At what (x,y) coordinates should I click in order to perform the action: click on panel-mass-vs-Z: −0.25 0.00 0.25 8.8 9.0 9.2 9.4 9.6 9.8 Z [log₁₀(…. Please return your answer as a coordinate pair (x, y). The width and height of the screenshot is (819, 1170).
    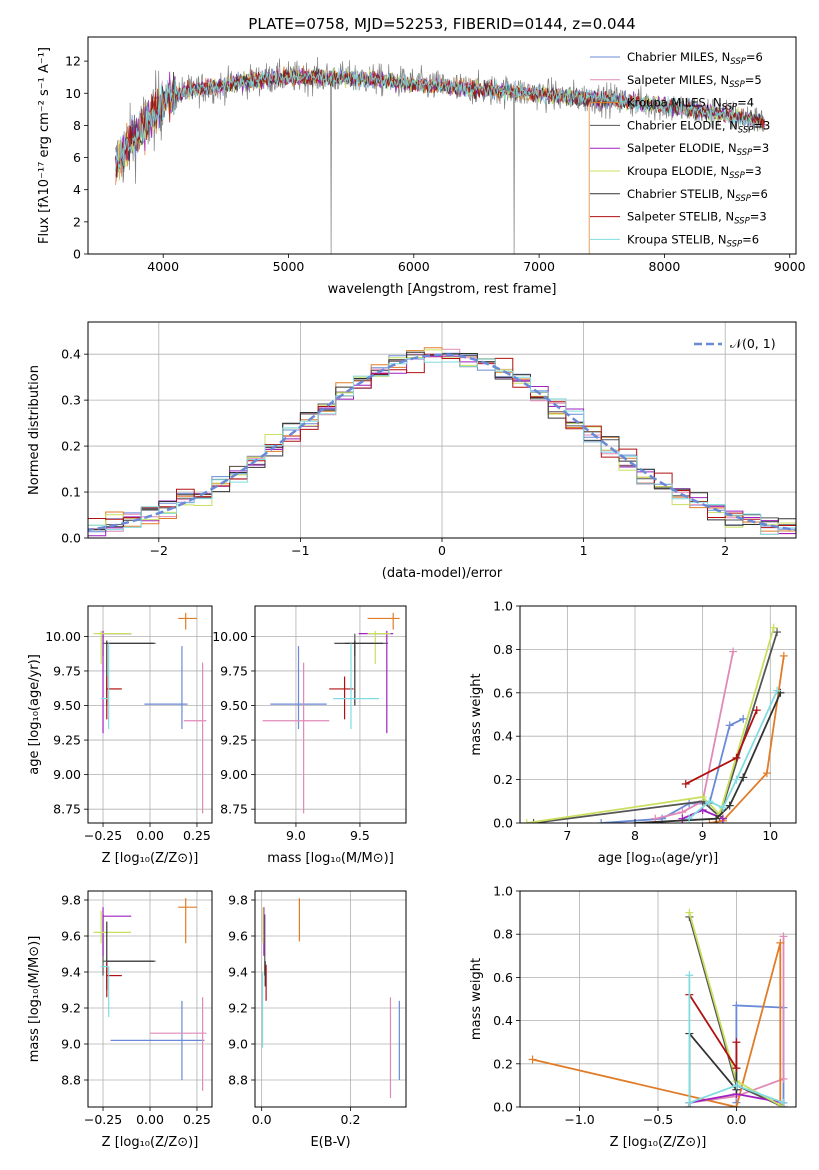
    Looking at the image, I should click on (120, 1020).